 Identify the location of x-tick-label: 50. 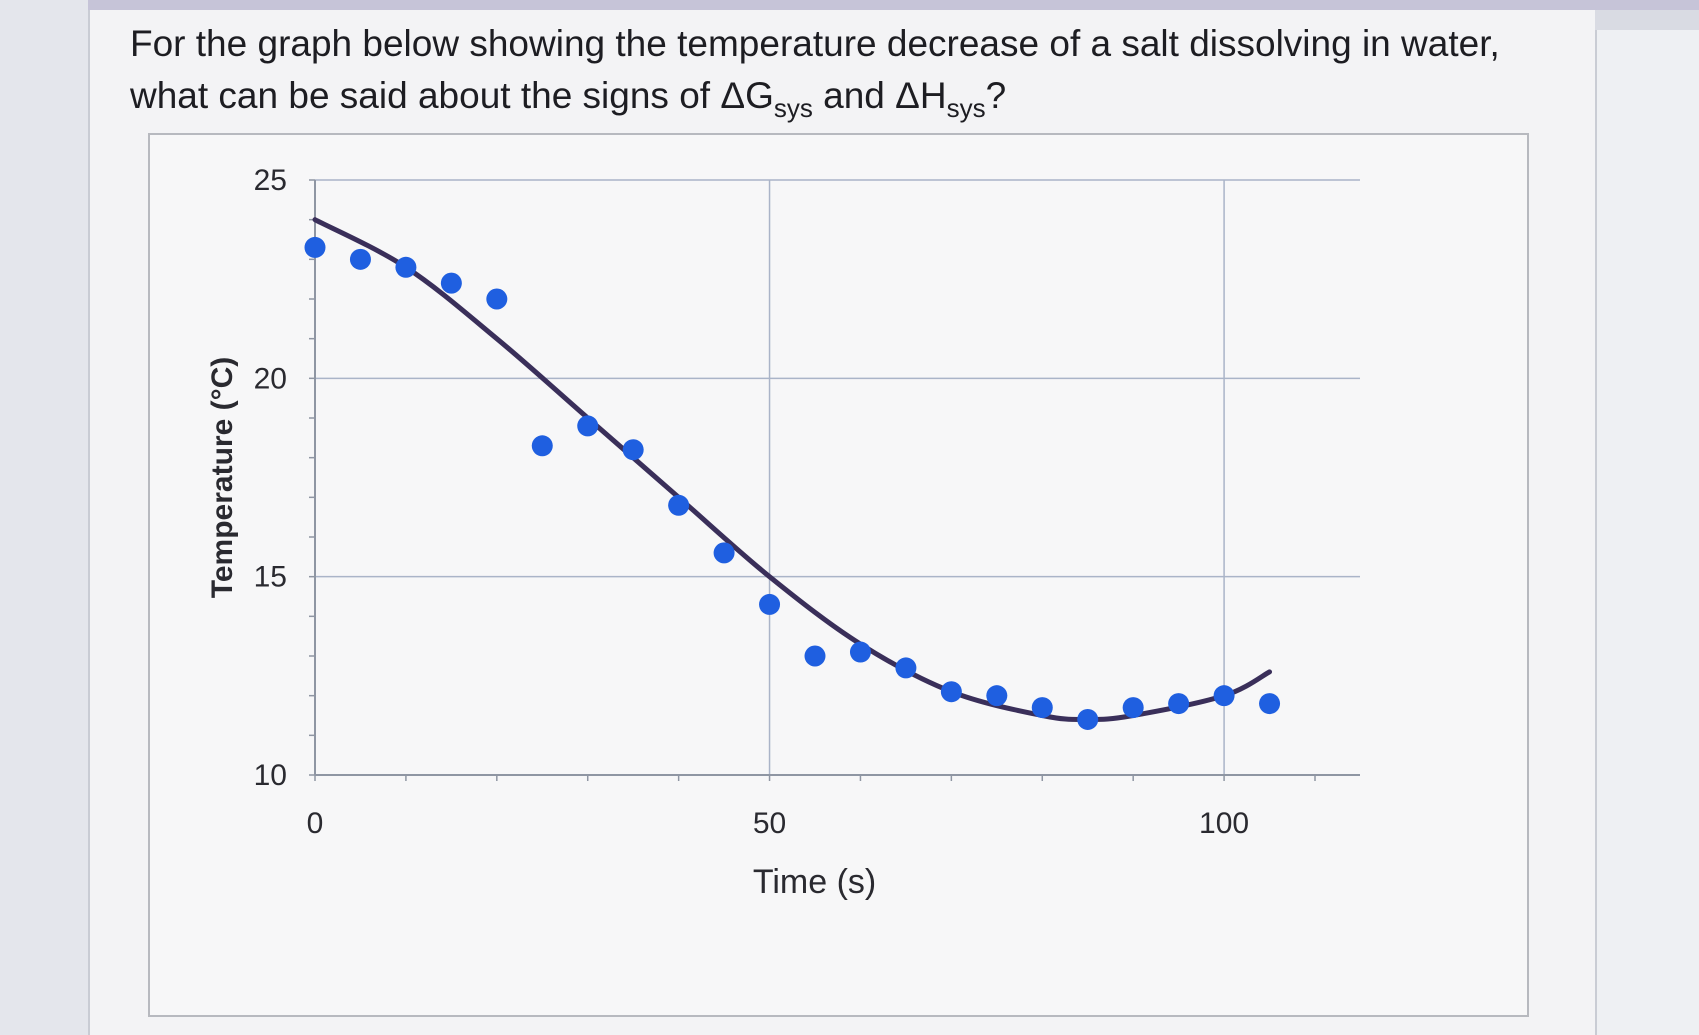
(769, 823).